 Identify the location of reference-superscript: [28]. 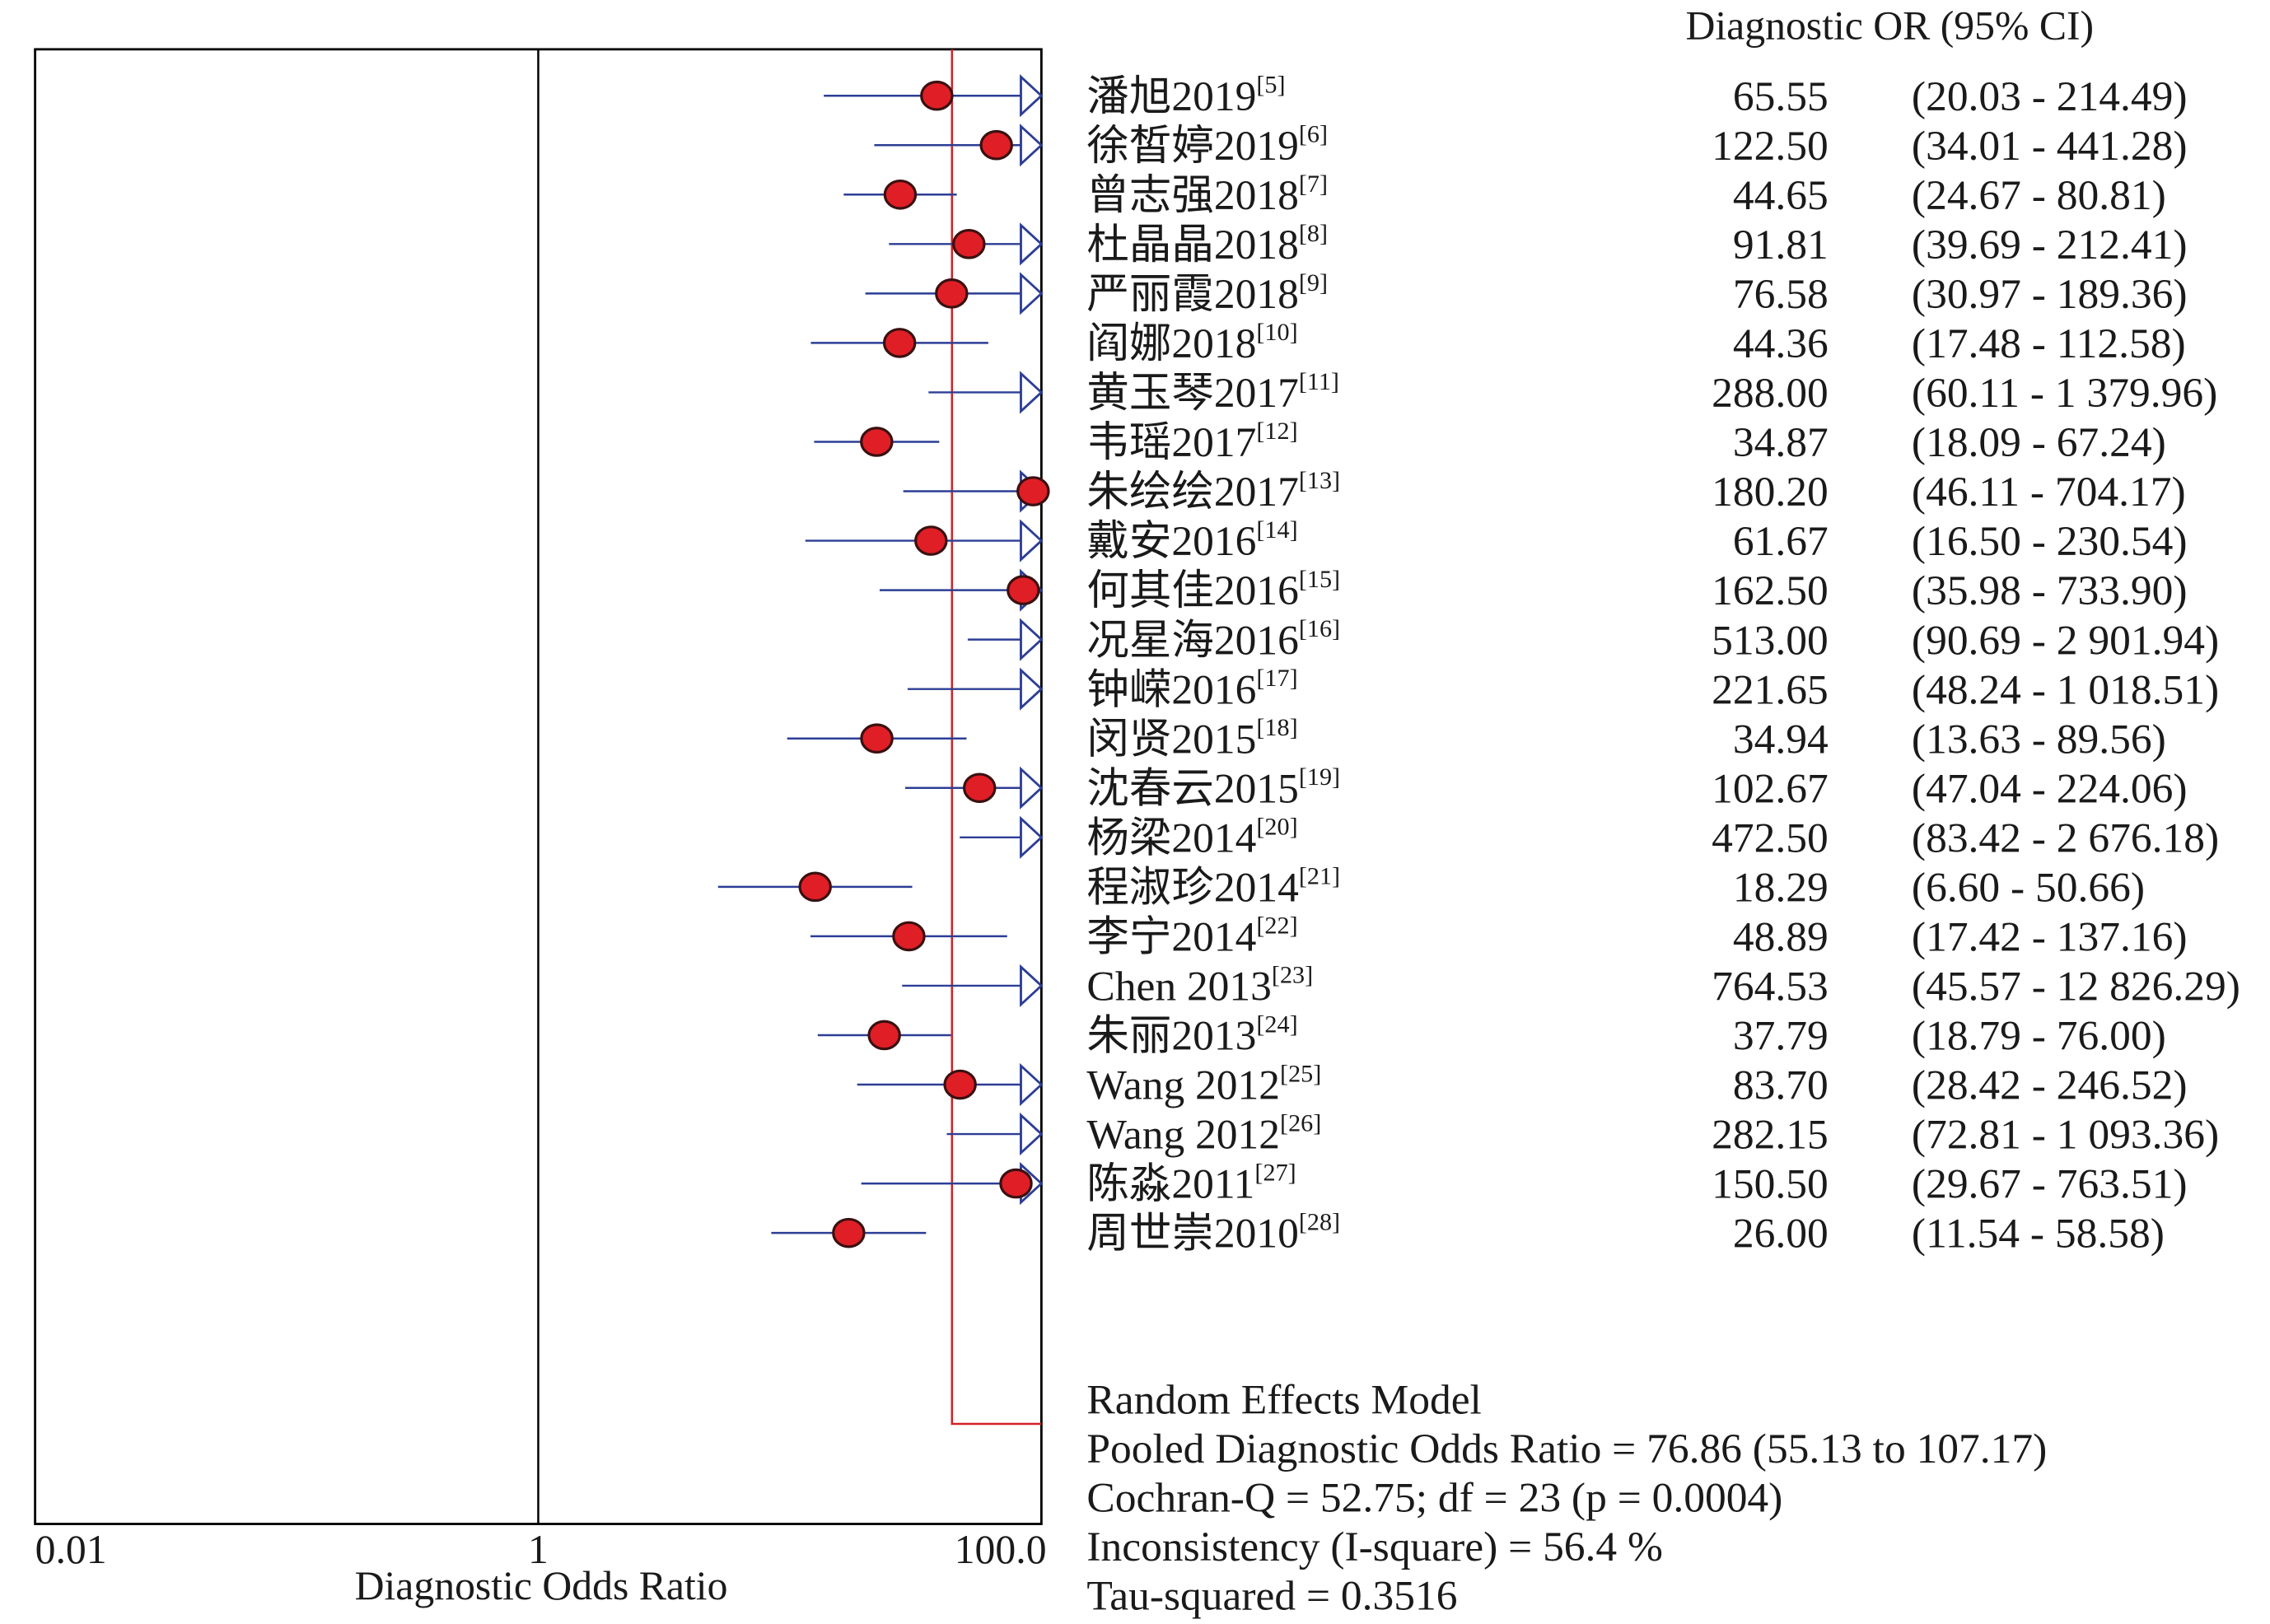
(1319, 1222).